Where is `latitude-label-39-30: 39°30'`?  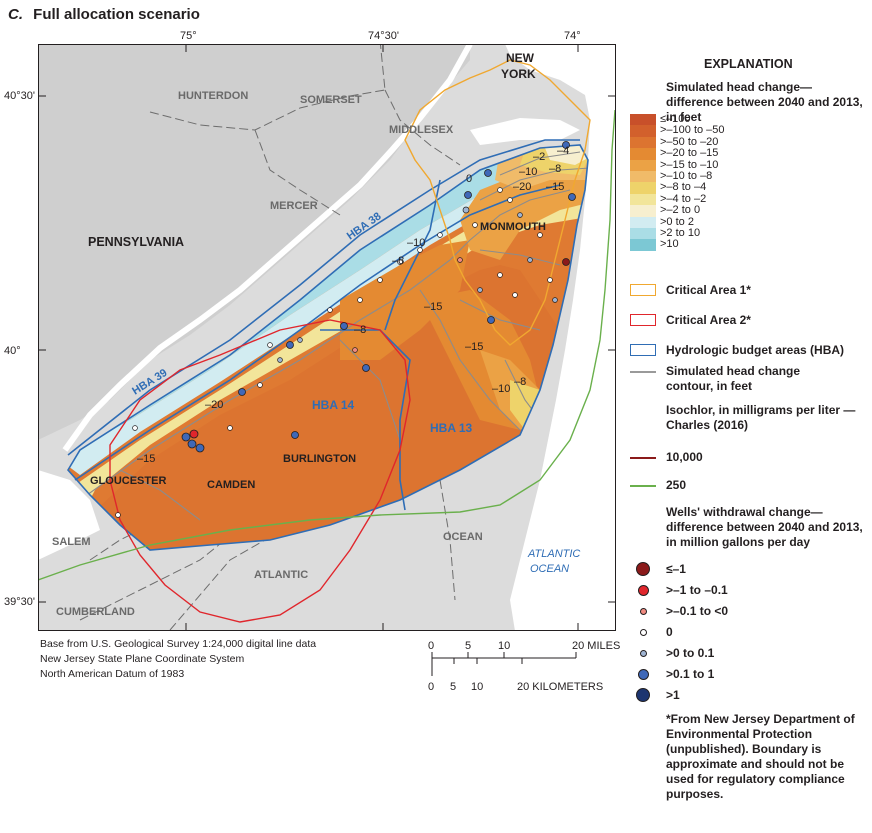
latitude-label-39-30: 39°30' is located at coordinates (19, 602).